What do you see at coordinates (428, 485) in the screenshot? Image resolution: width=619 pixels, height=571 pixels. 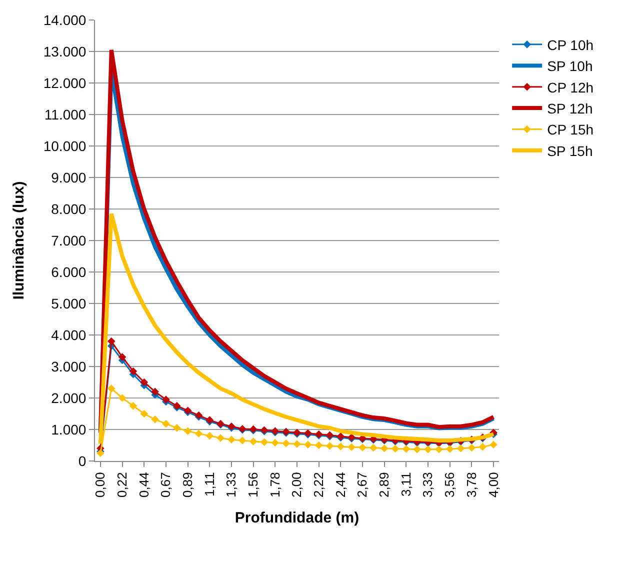 I see `x-tick-label: 3,33` at bounding box center [428, 485].